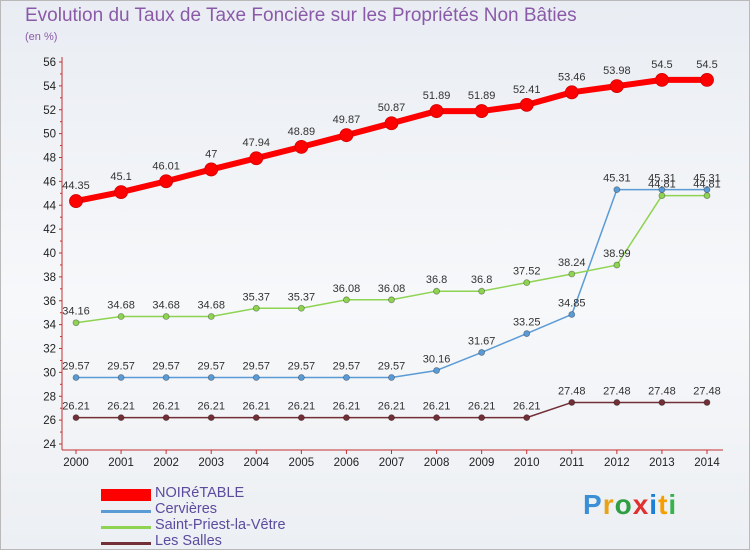  What do you see at coordinates (482, 96) in the screenshot?
I see `data-label: 51.89` at bounding box center [482, 96].